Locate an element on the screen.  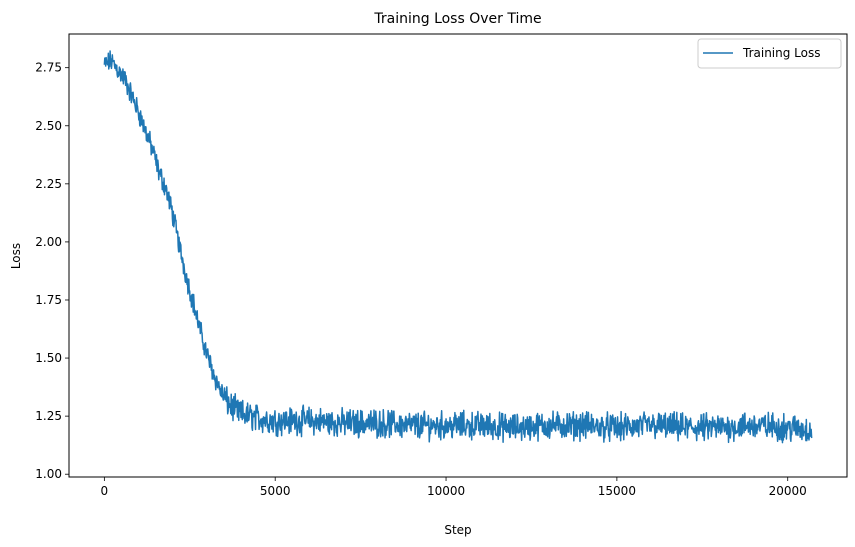
y-tick-label: 1.25 is located at coordinates (48, 416).